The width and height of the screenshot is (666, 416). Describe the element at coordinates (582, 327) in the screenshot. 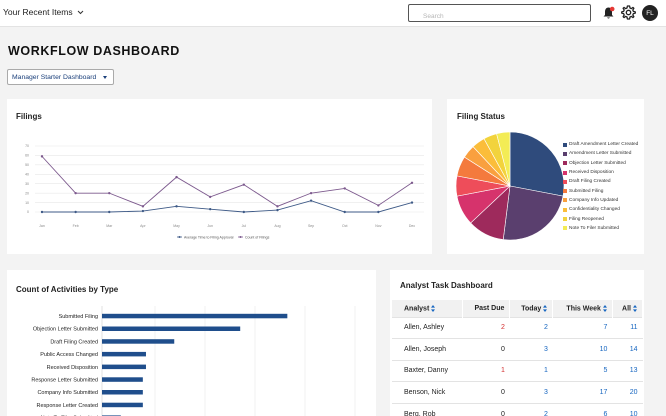

I see `this-week-link: 7` at that location.